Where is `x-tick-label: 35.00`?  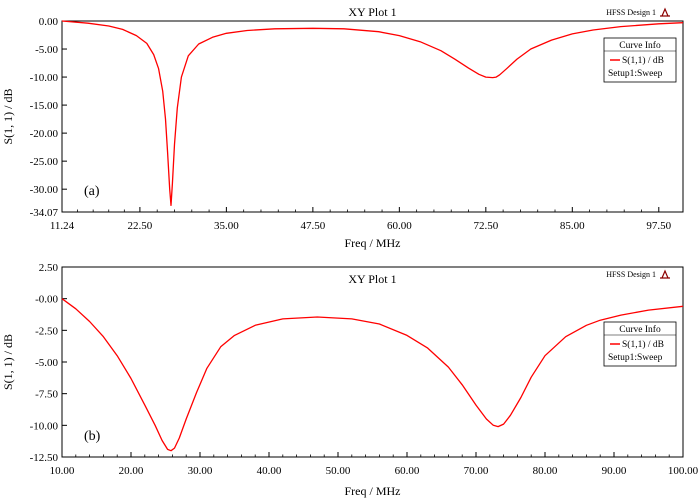
x-tick-label: 35.00 is located at coordinates (226, 226).